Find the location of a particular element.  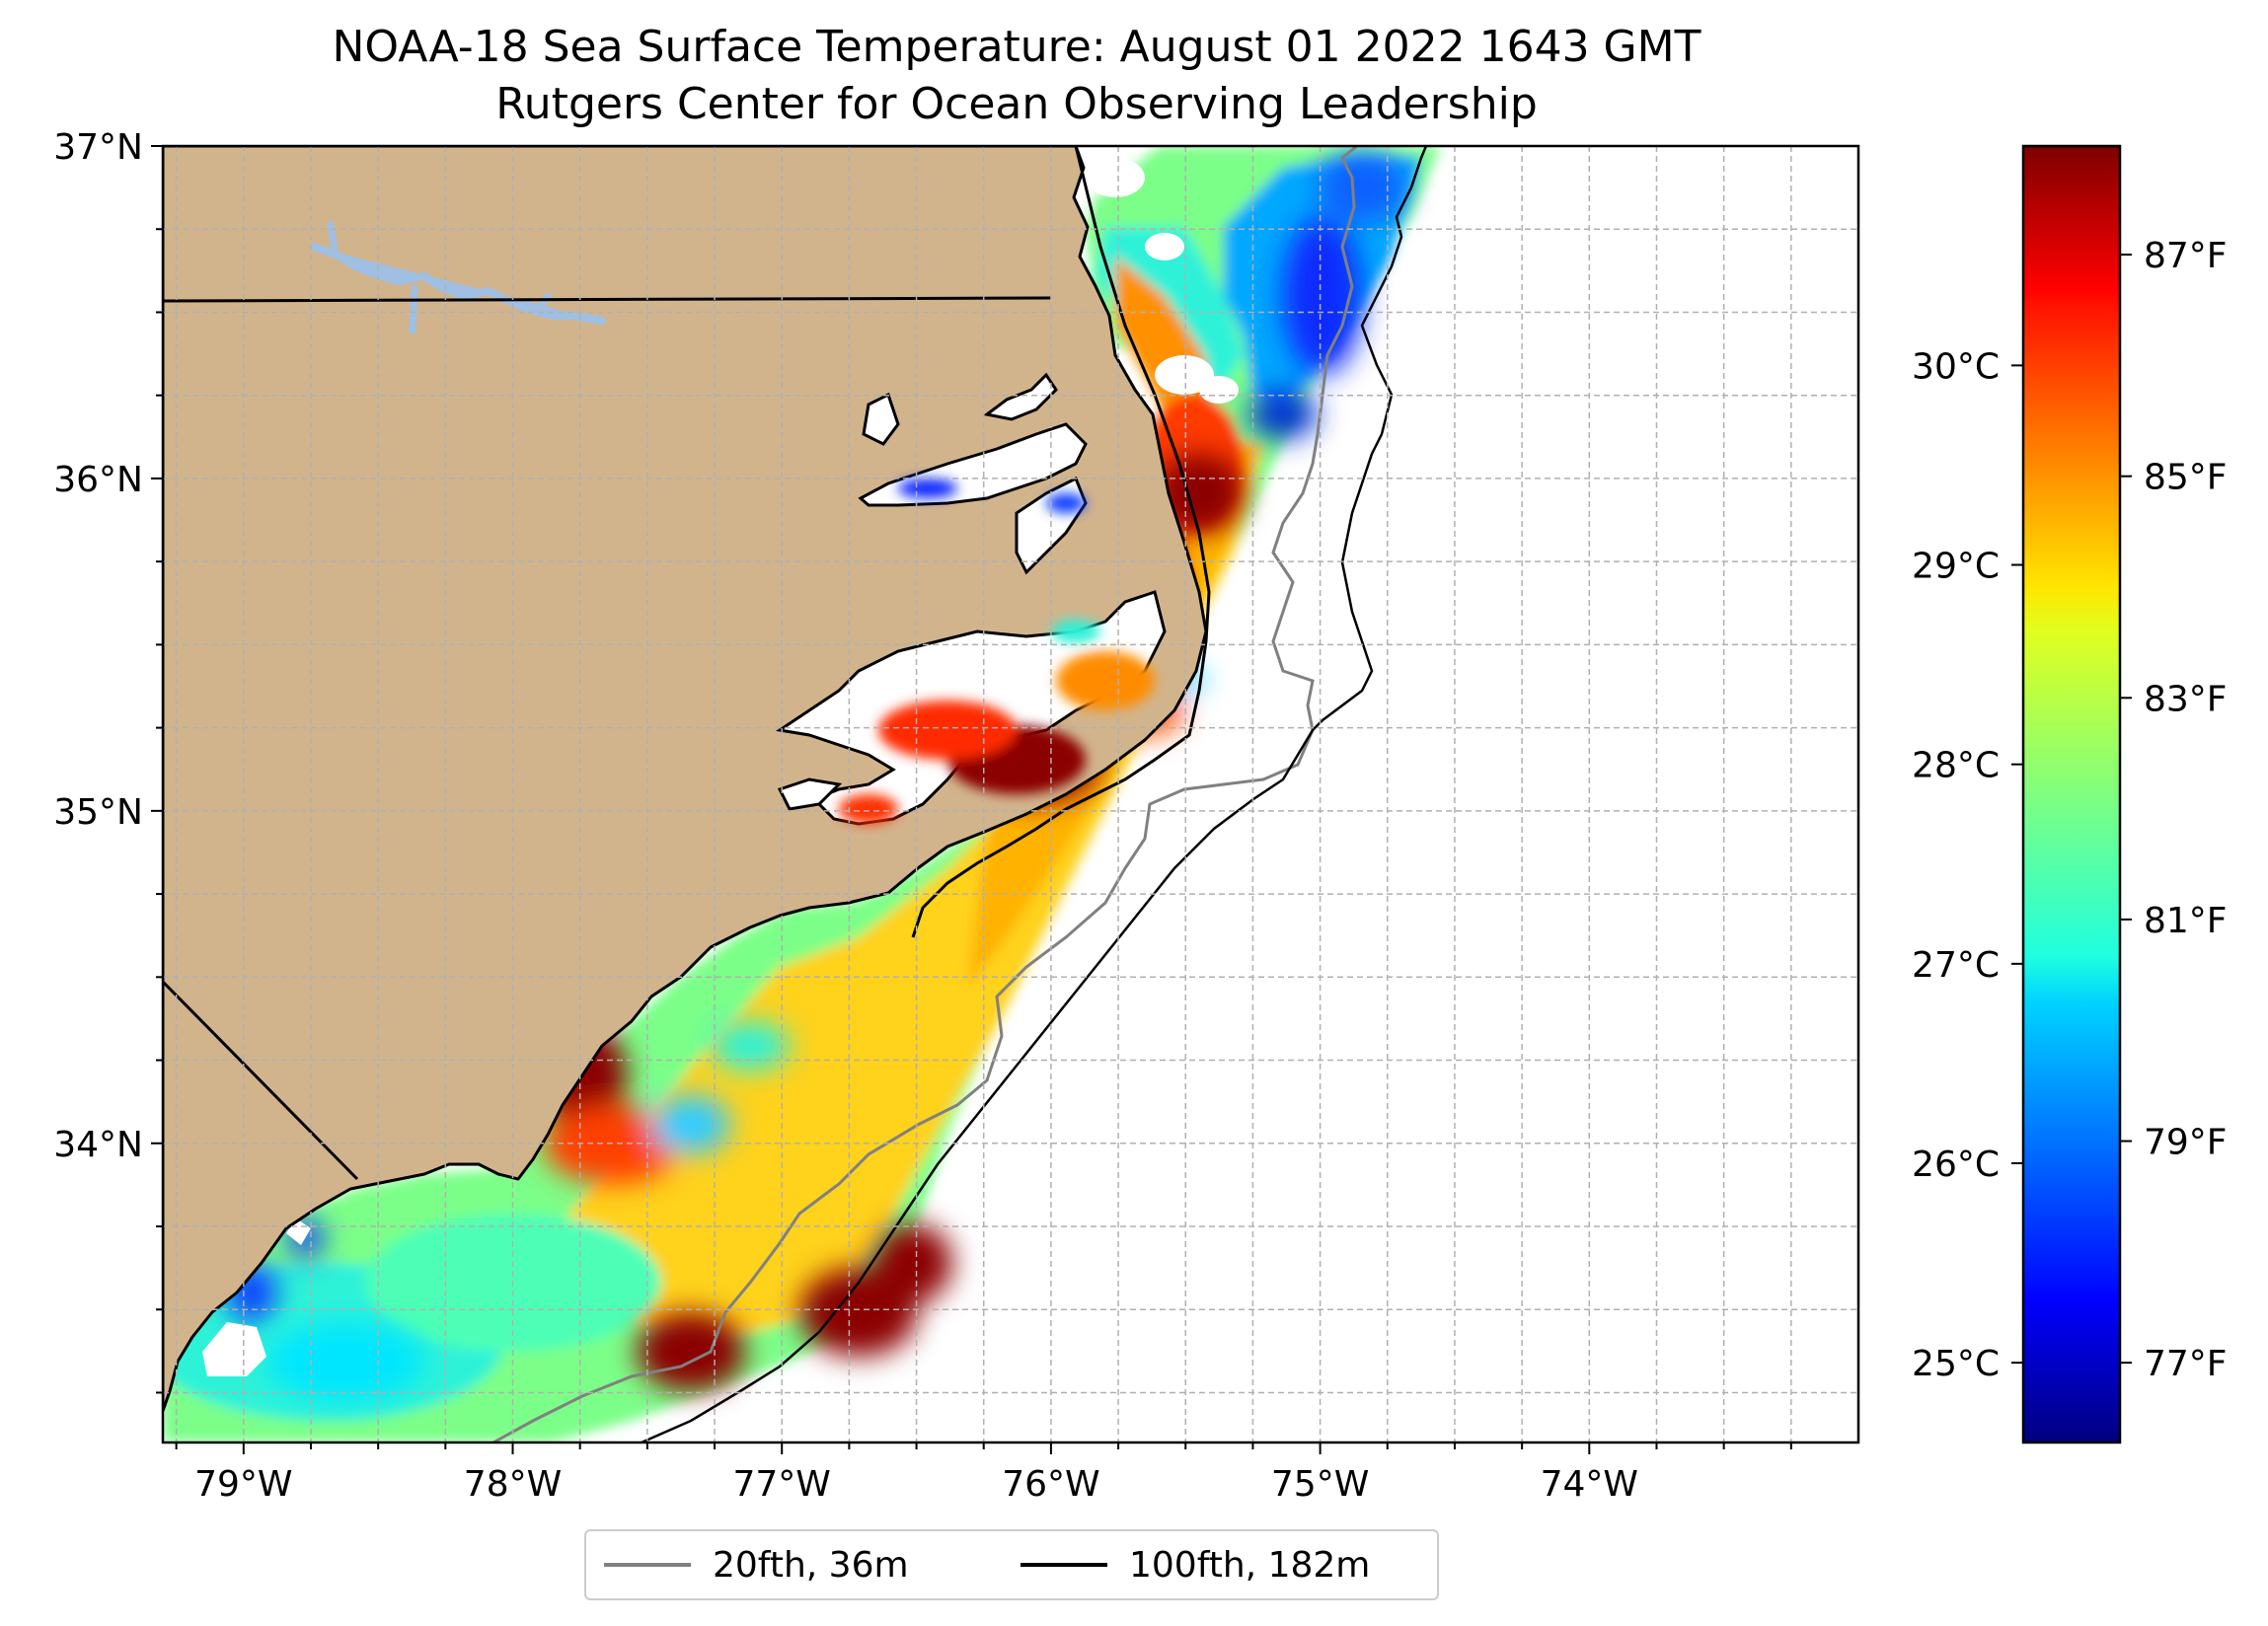

fahrenheit-tick-label: 85°F is located at coordinates (2186, 478).